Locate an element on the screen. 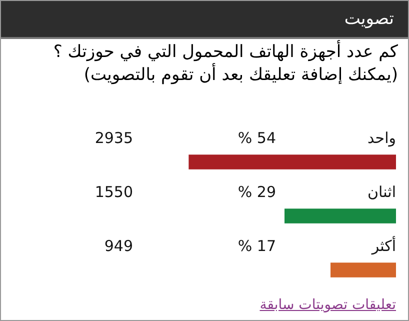 The width and height of the screenshot is (409, 321). y-tick-label: واحد is located at coordinates (381, 137).